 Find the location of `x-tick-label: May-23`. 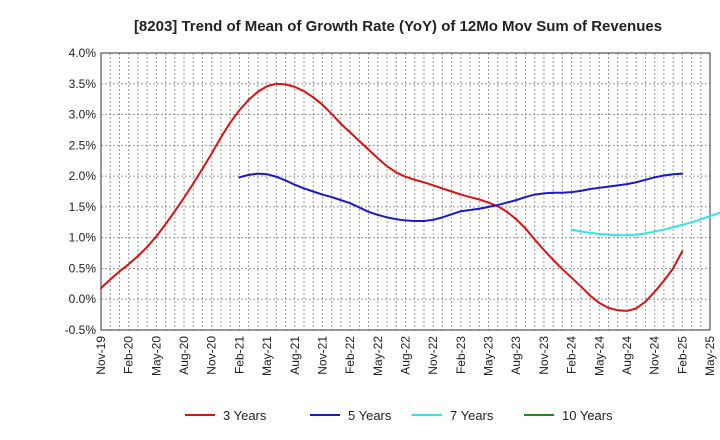

x-tick-label: May-23 is located at coordinates (489, 356).